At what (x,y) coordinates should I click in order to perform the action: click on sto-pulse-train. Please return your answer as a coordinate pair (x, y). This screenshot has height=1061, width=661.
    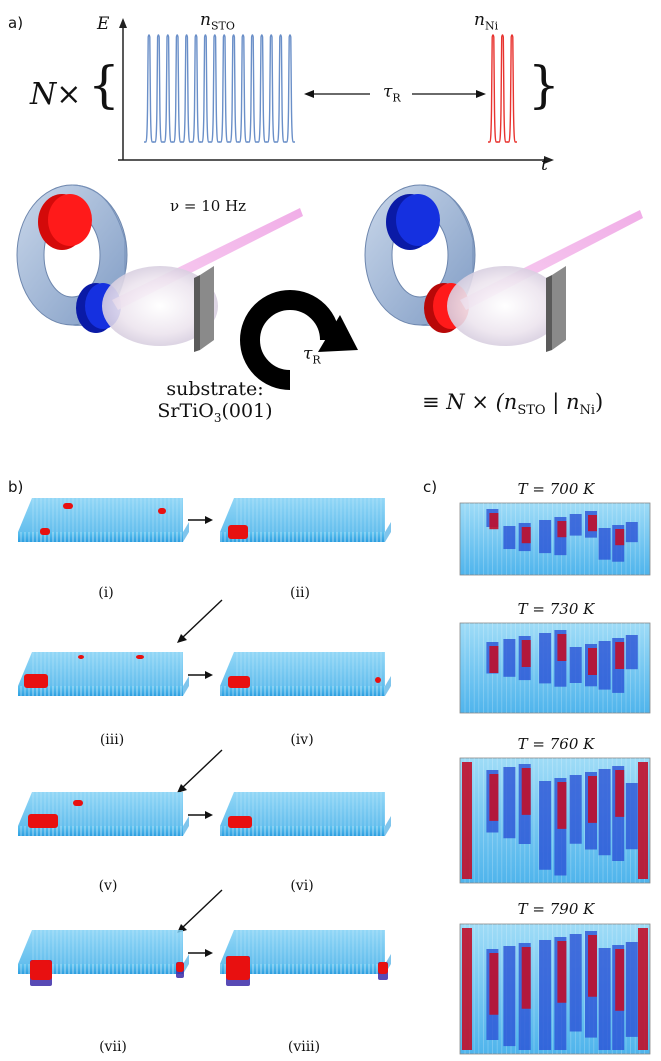
    Looking at the image, I should click on (219, 88).